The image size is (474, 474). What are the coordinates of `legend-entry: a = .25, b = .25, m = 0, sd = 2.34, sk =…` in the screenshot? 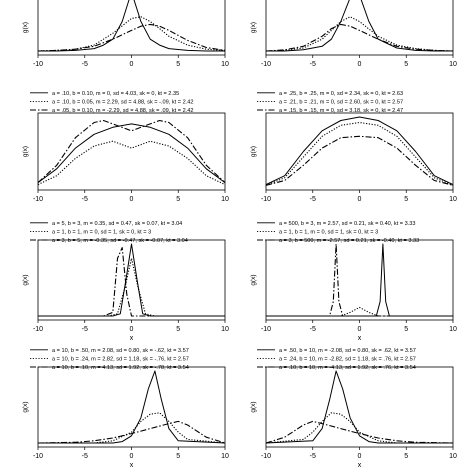 It's located at (341, 94).